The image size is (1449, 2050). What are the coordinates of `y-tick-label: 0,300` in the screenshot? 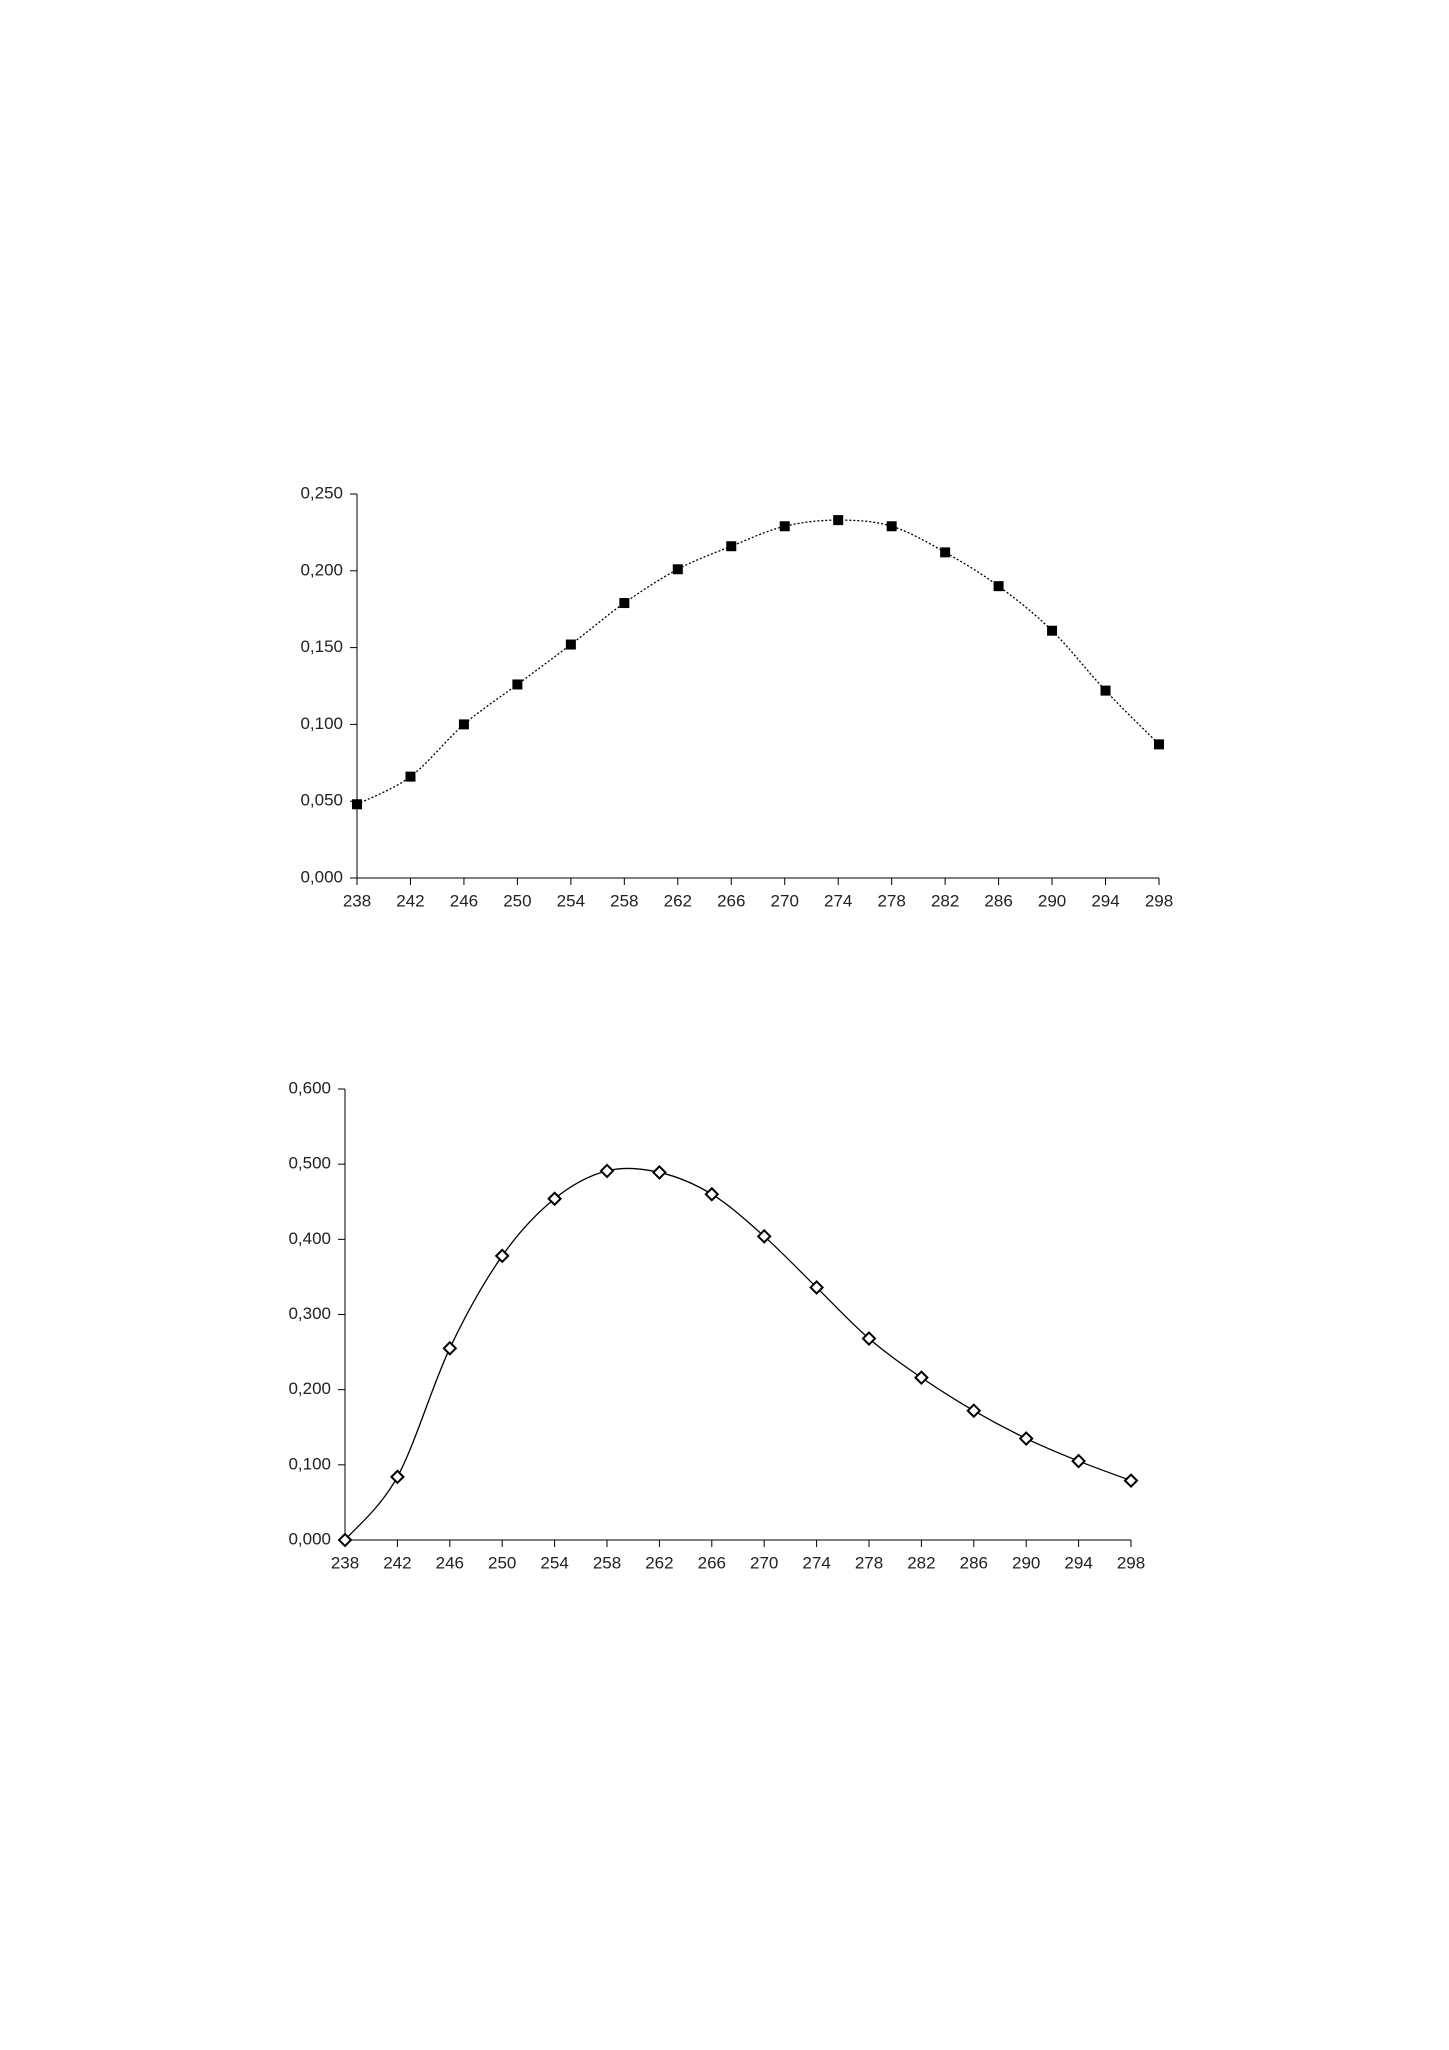 It's located at (309, 1313).